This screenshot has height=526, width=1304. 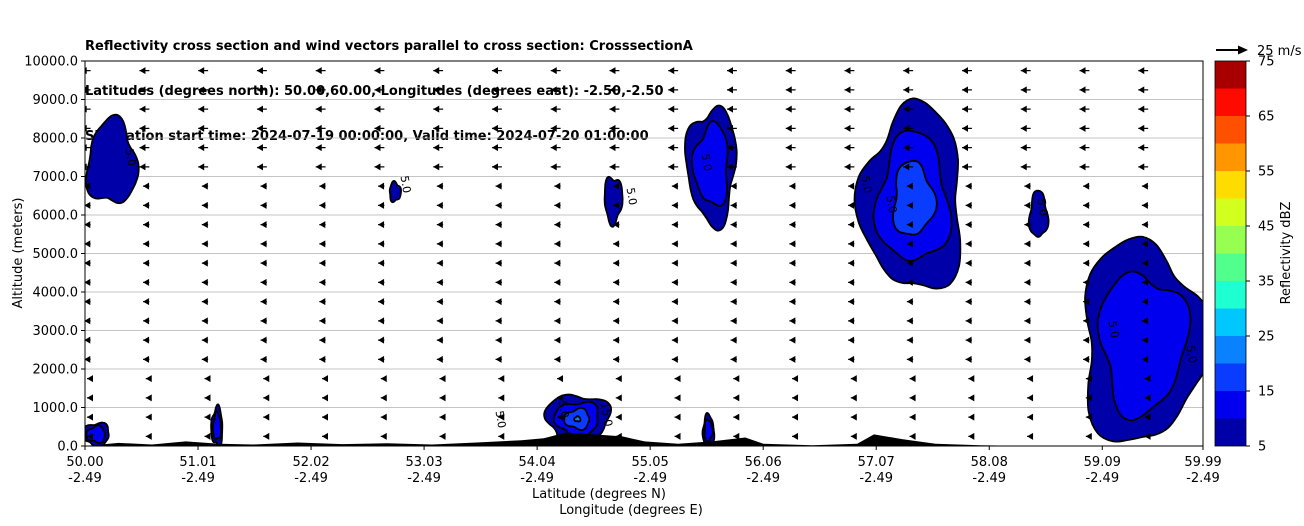 I want to click on y-tick-label: 9000.0, so click(x=56, y=100).